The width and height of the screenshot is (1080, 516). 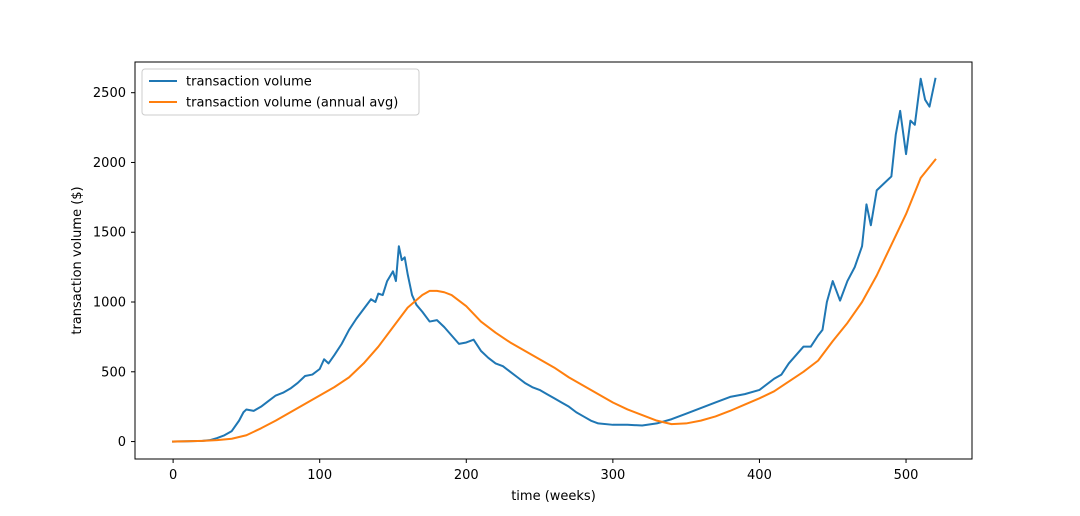 What do you see at coordinates (466, 475) in the screenshot?
I see `x-tick-label: 200` at bounding box center [466, 475].